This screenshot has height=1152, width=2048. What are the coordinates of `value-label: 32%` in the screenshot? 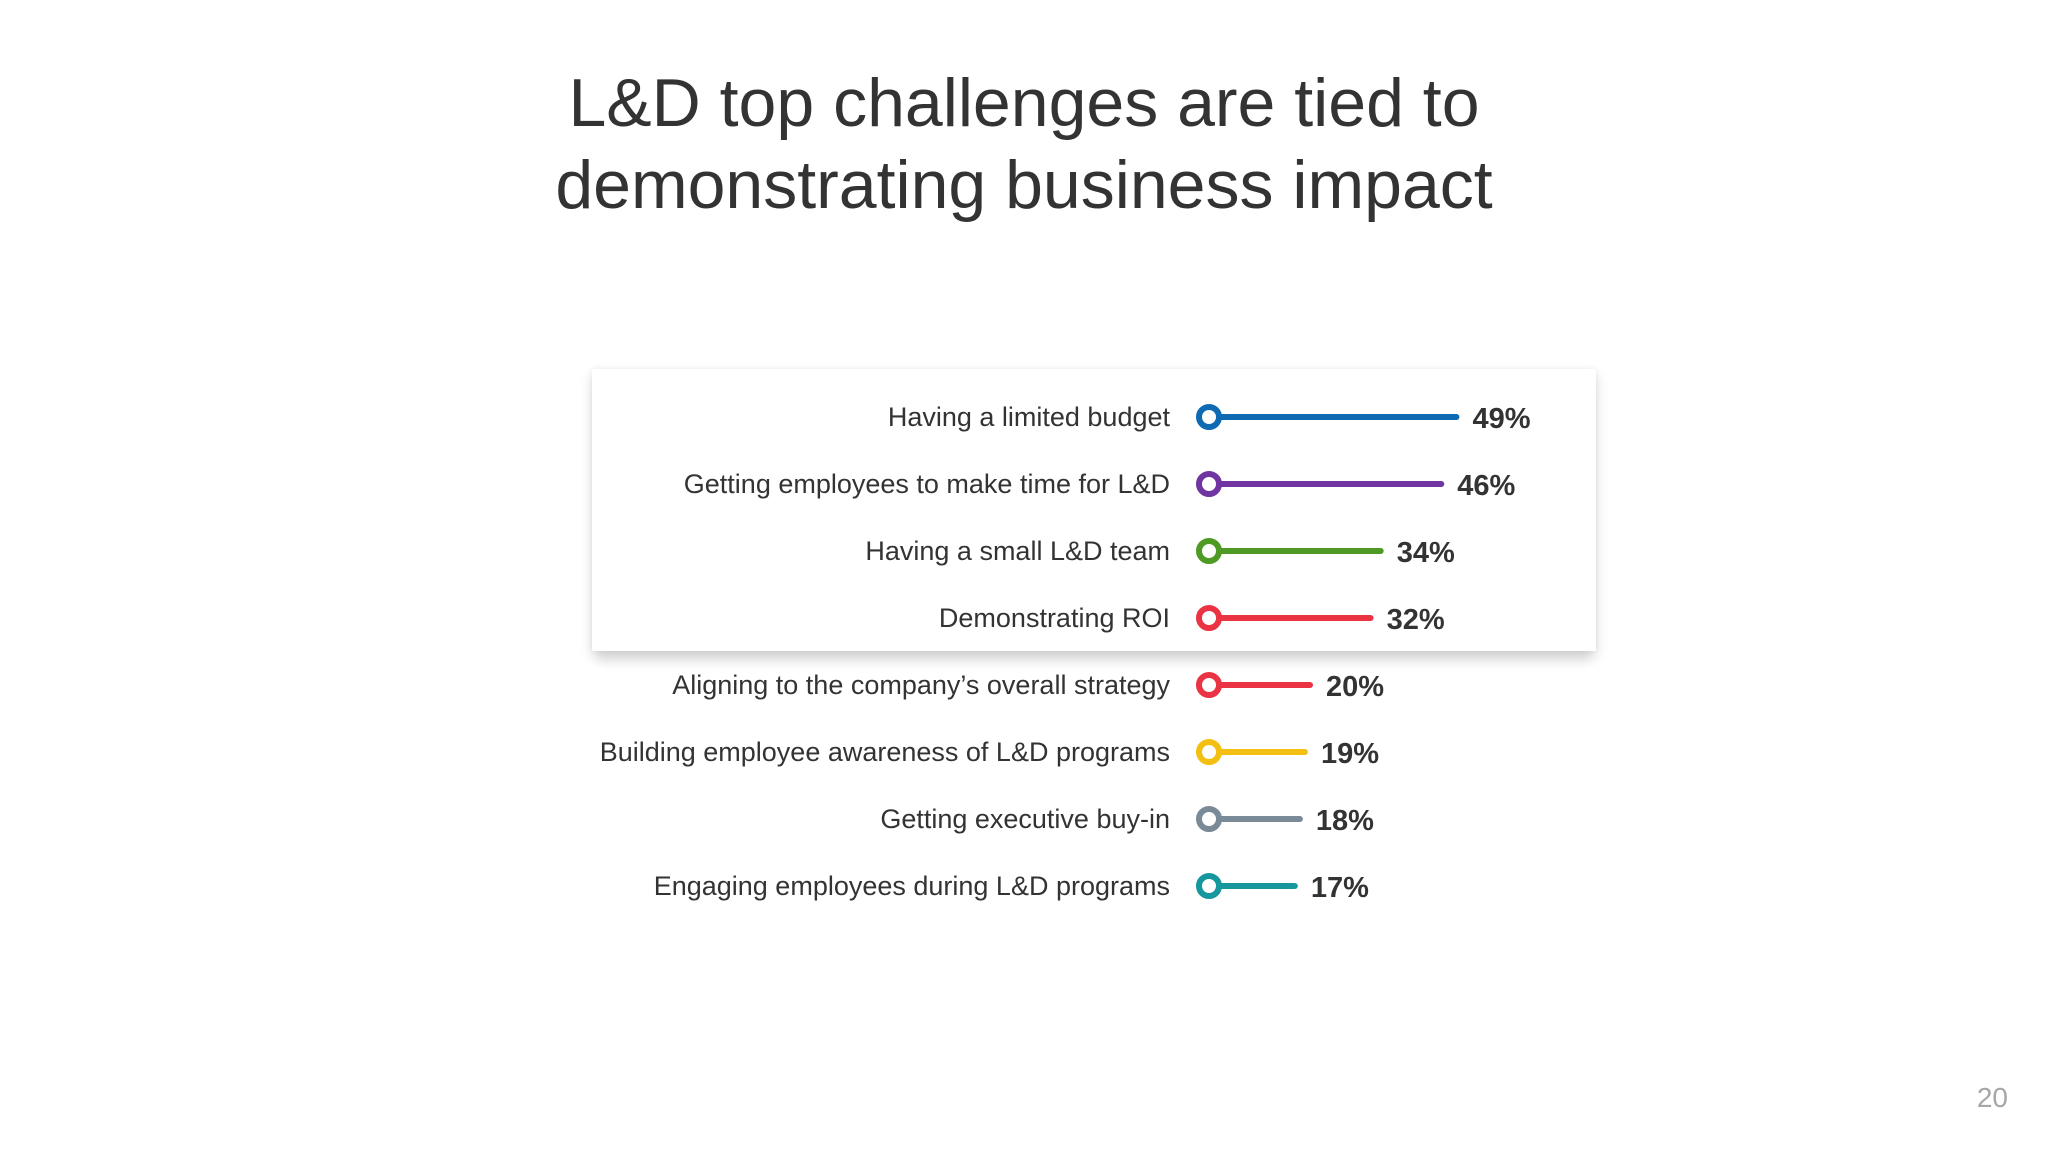 It's located at (1416, 620).